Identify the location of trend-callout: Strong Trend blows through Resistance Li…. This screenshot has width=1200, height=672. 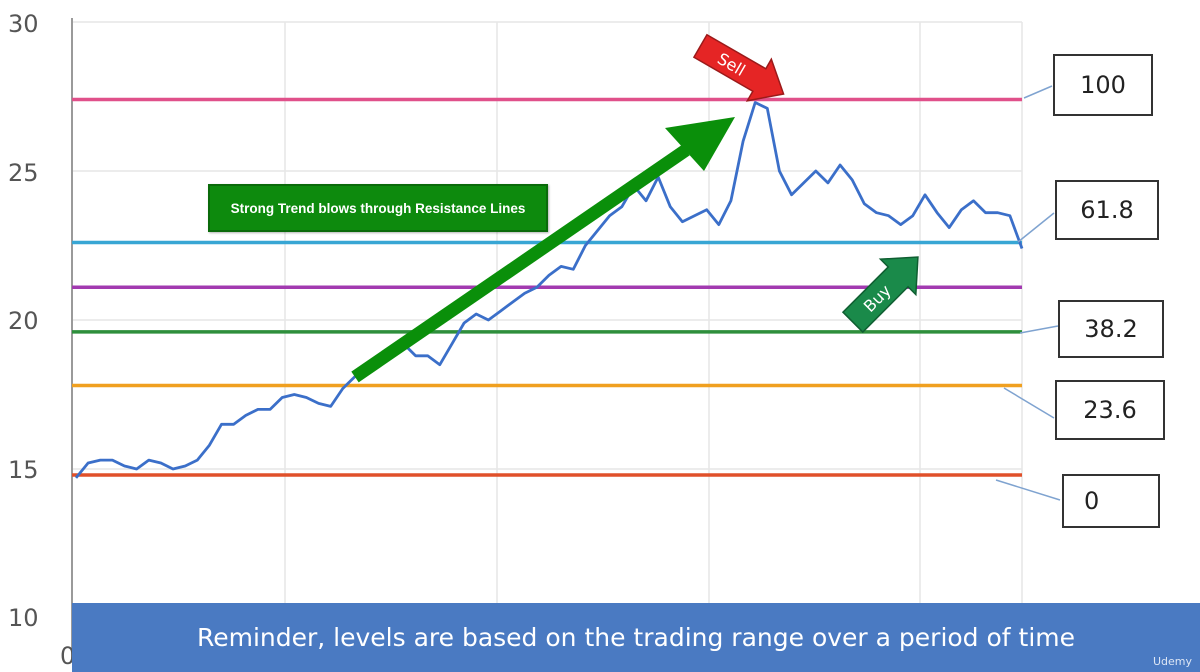
(378, 208).